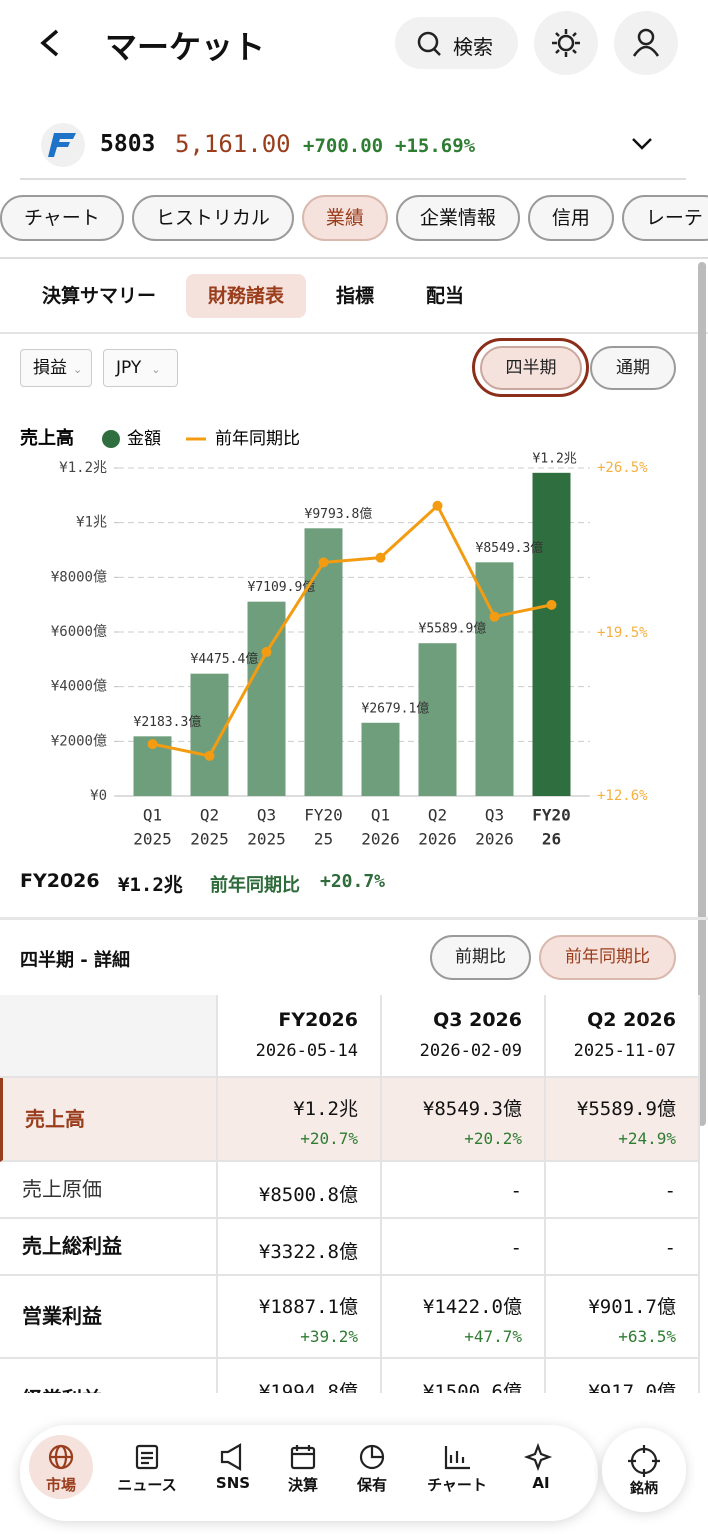 The width and height of the screenshot is (708, 1534). What do you see at coordinates (246, 296) in the screenshot?
I see `sub-tab: 財務諸表` at bounding box center [246, 296].